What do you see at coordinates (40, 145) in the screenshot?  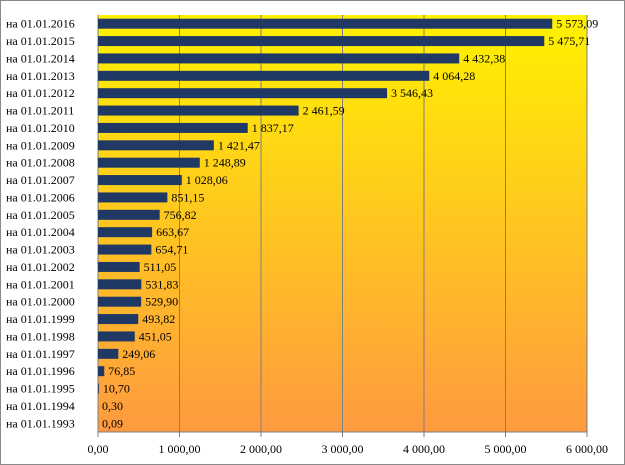 I see `category-label: на 01.01.2009` at bounding box center [40, 145].